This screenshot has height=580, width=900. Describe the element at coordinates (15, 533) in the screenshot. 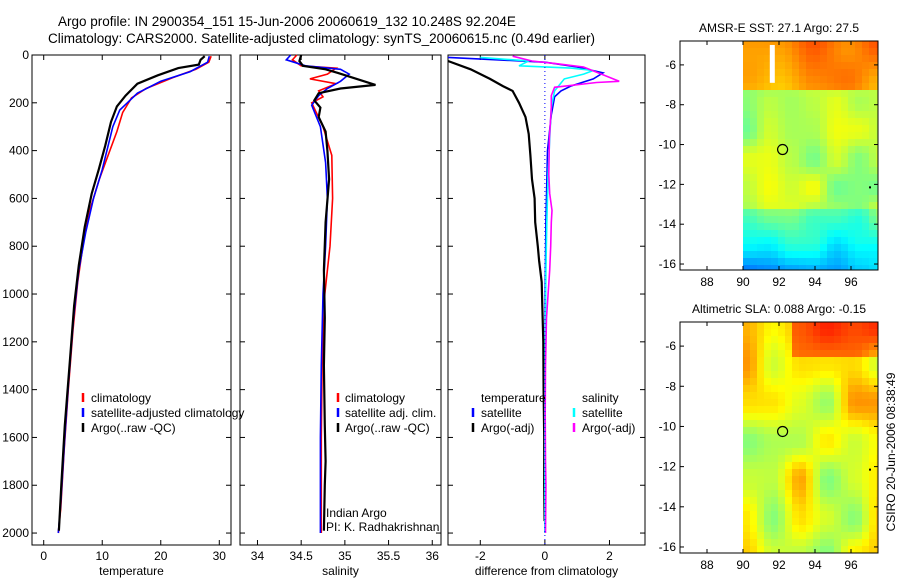

I see `depth-tick-label: 2000` at that location.